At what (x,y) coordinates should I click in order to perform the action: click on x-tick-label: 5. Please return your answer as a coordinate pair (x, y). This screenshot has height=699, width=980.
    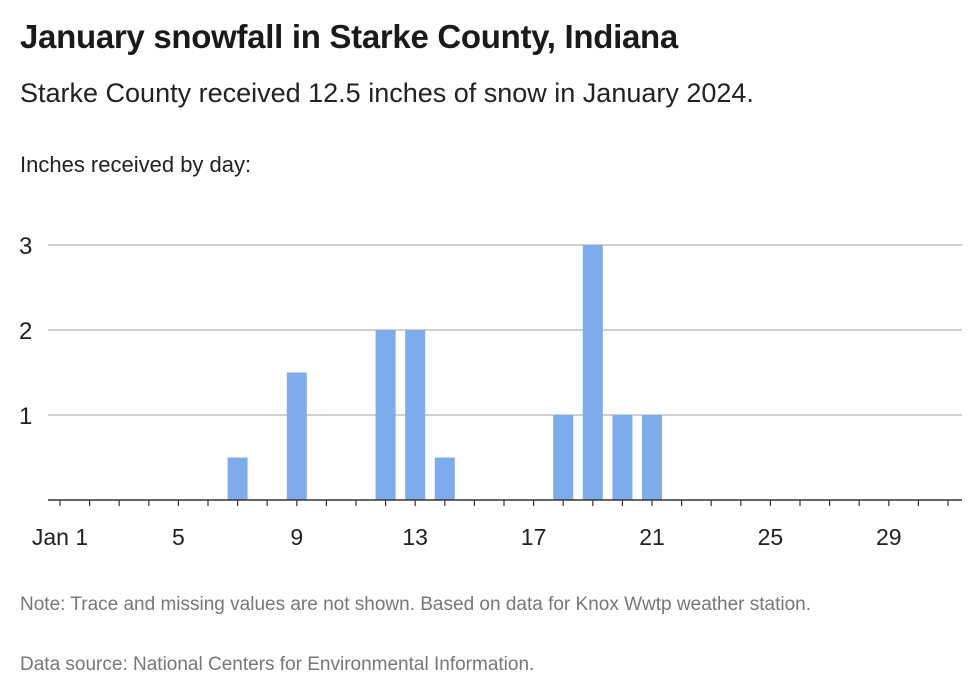
    Looking at the image, I should click on (178, 537).